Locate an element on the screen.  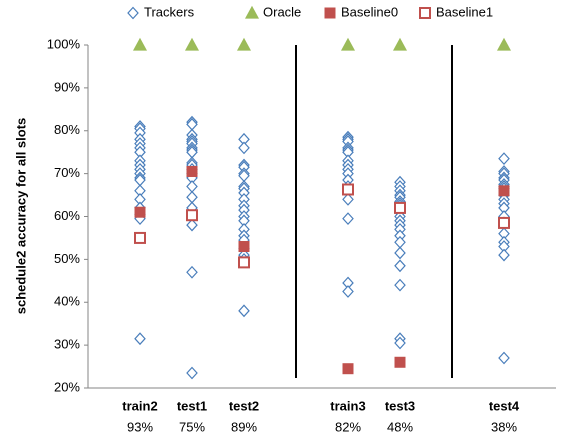
y-tick-label: 80% is located at coordinates (67, 129).